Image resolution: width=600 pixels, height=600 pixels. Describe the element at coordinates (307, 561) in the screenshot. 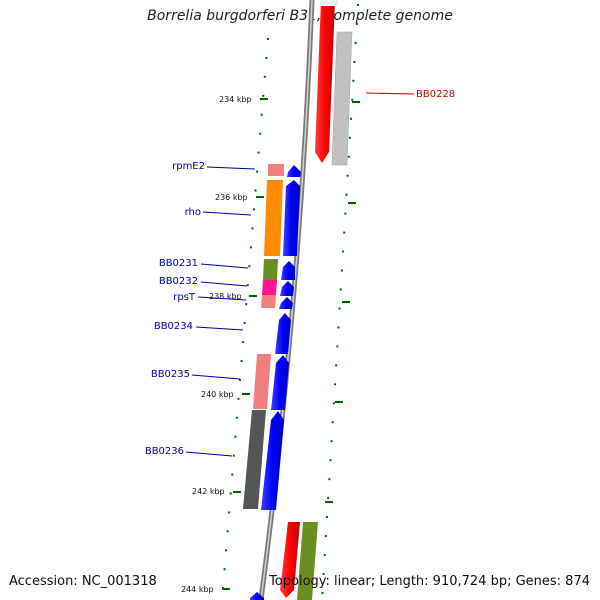

I see `gene-olive-lower-feature` at that location.